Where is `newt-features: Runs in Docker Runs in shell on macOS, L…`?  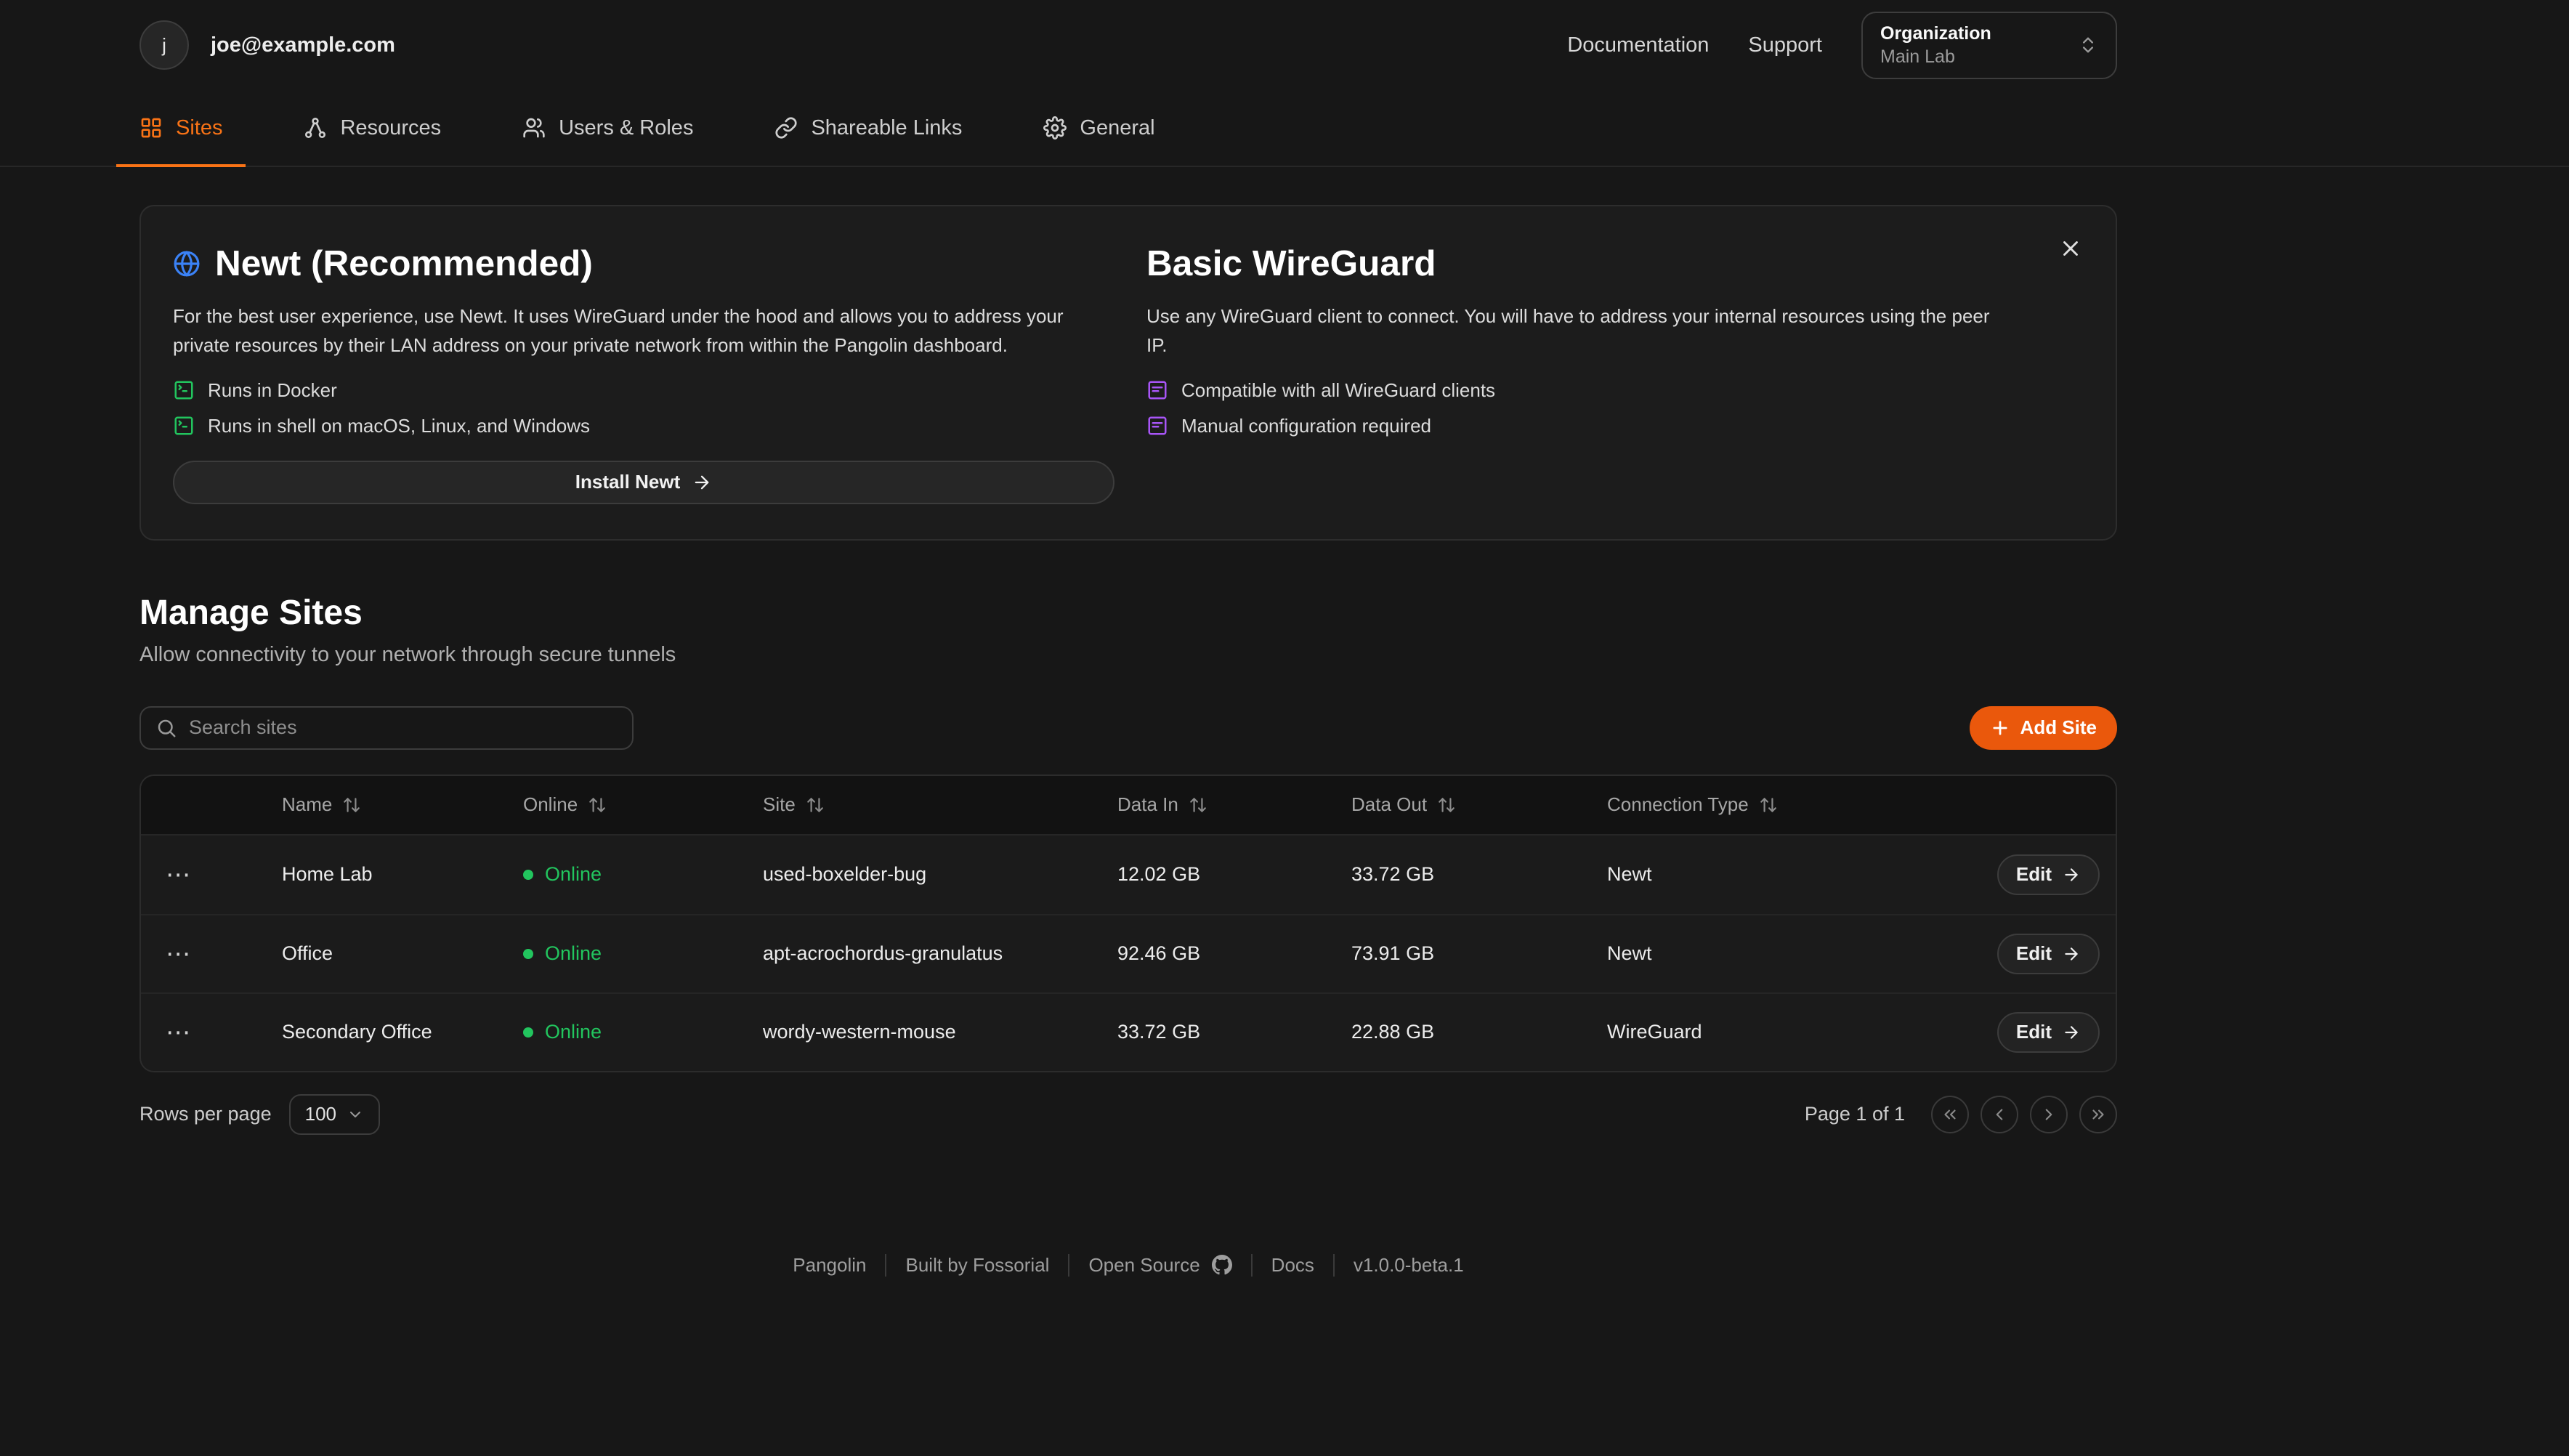 newt-features: Runs in Docker Runs in shell on macOS, L… is located at coordinates (643, 408).